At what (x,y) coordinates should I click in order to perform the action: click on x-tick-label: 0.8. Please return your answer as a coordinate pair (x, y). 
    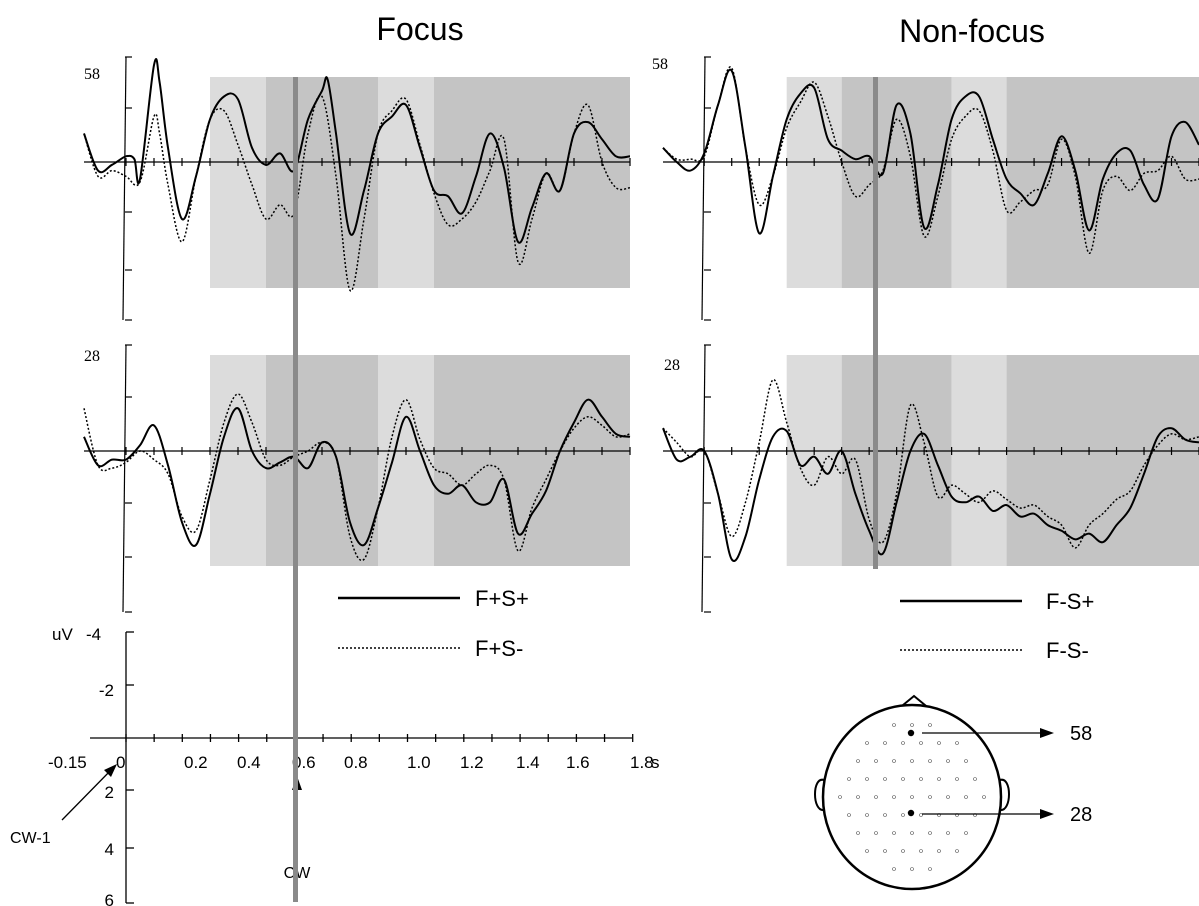
    Looking at the image, I should click on (356, 762).